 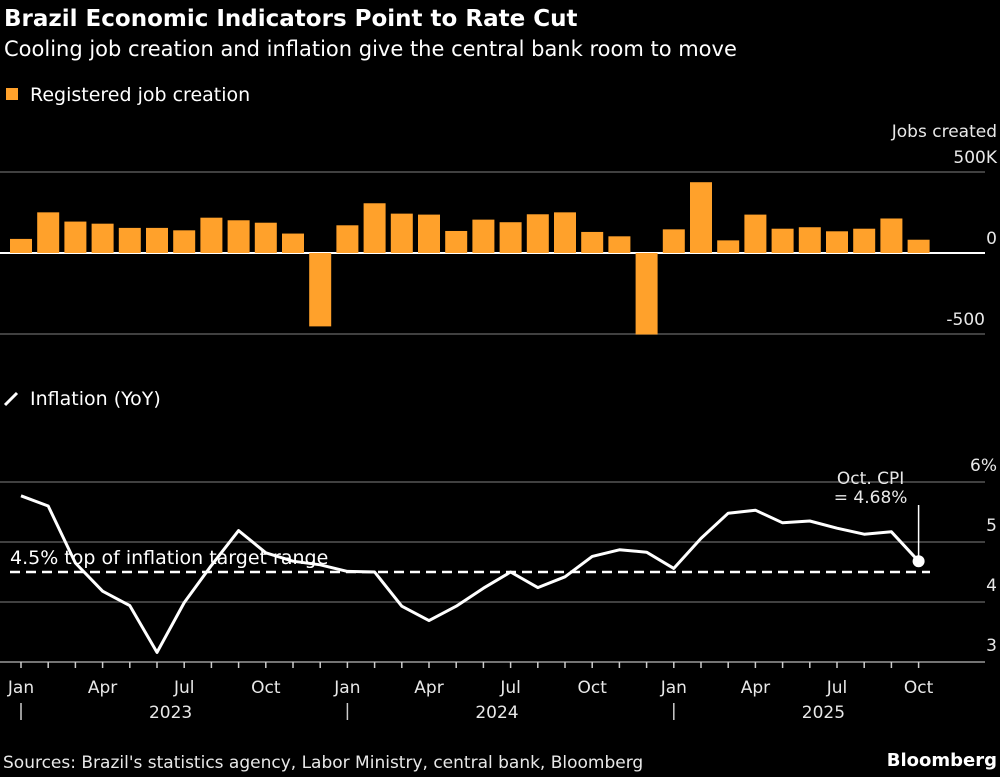 I want to click on jobs-ylabel: Jobs created, so click(x=944, y=132).